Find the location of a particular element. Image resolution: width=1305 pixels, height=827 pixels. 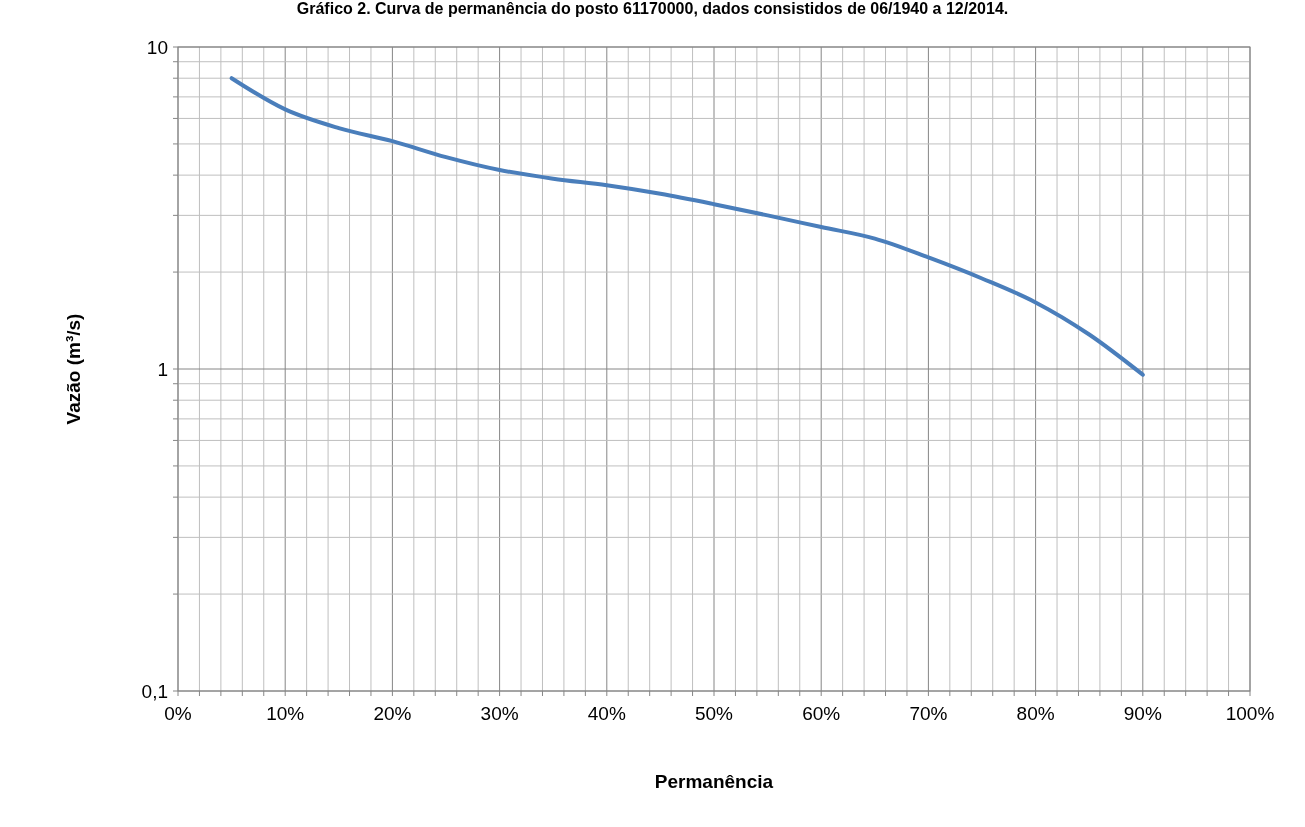

y-tick-label: 10 is located at coordinates (157, 47).